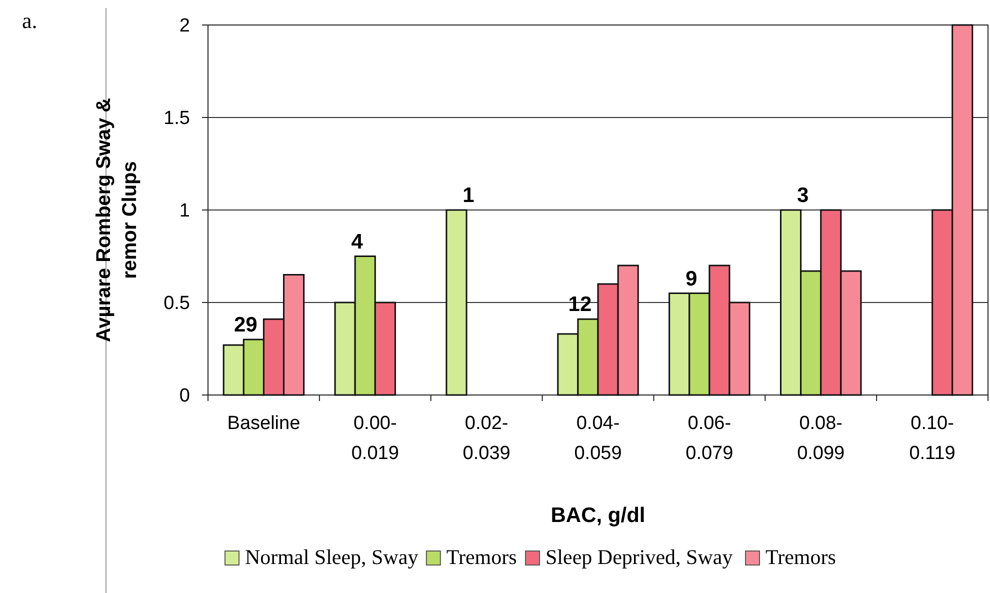 The height and width of the screenshot is (593, 990). I want to click on annotation: 4, so click(357, 242).